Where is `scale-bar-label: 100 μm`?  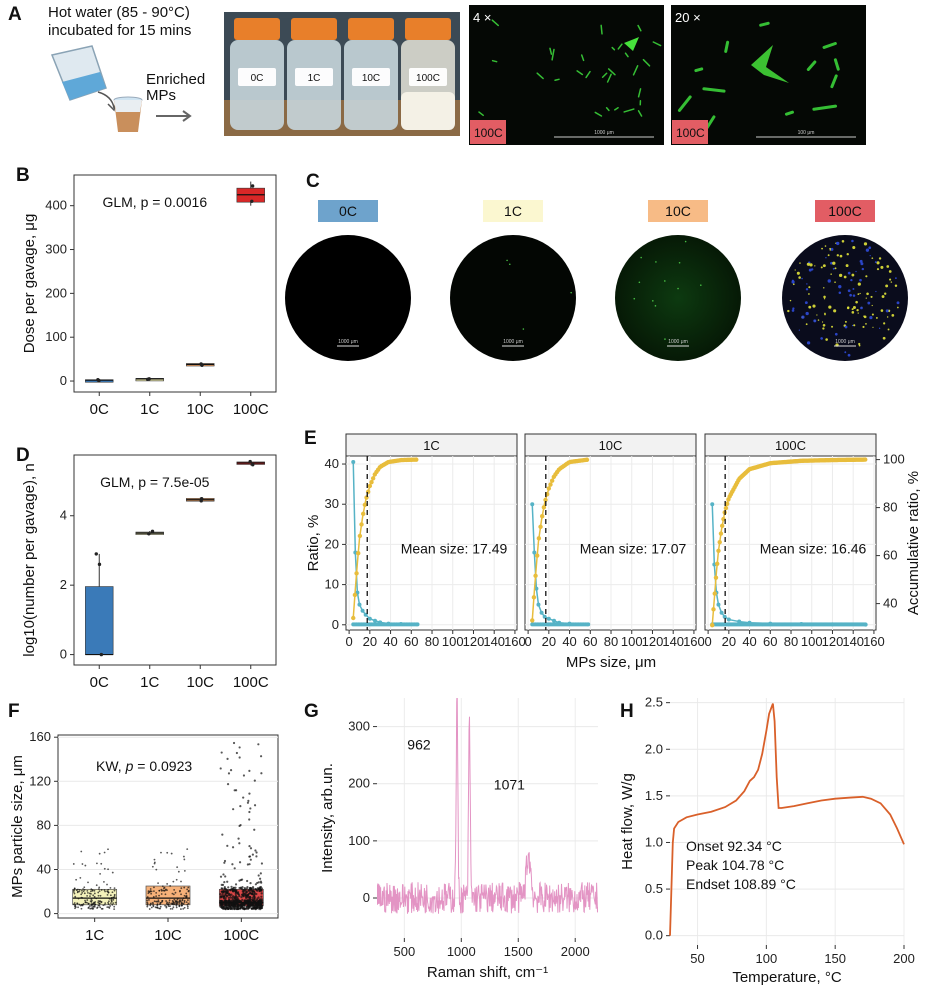 scale-bar-label: 100 μm is located at coordinates (806, 133).